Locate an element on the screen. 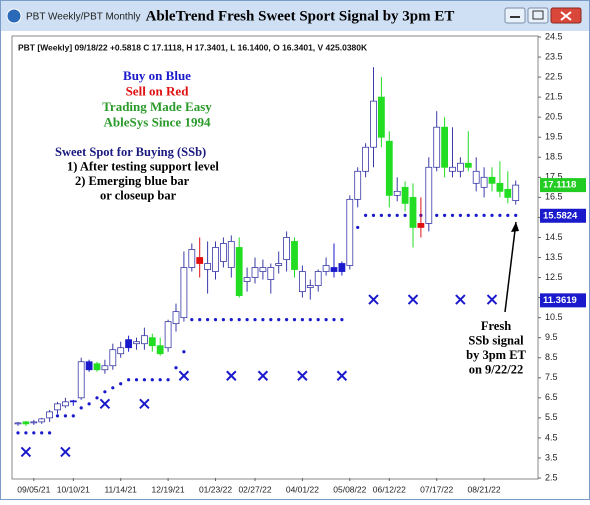 The height and width of the screenshot is (505, 590). y-tick-label: 9.5 is located at coordinates (551, 337).